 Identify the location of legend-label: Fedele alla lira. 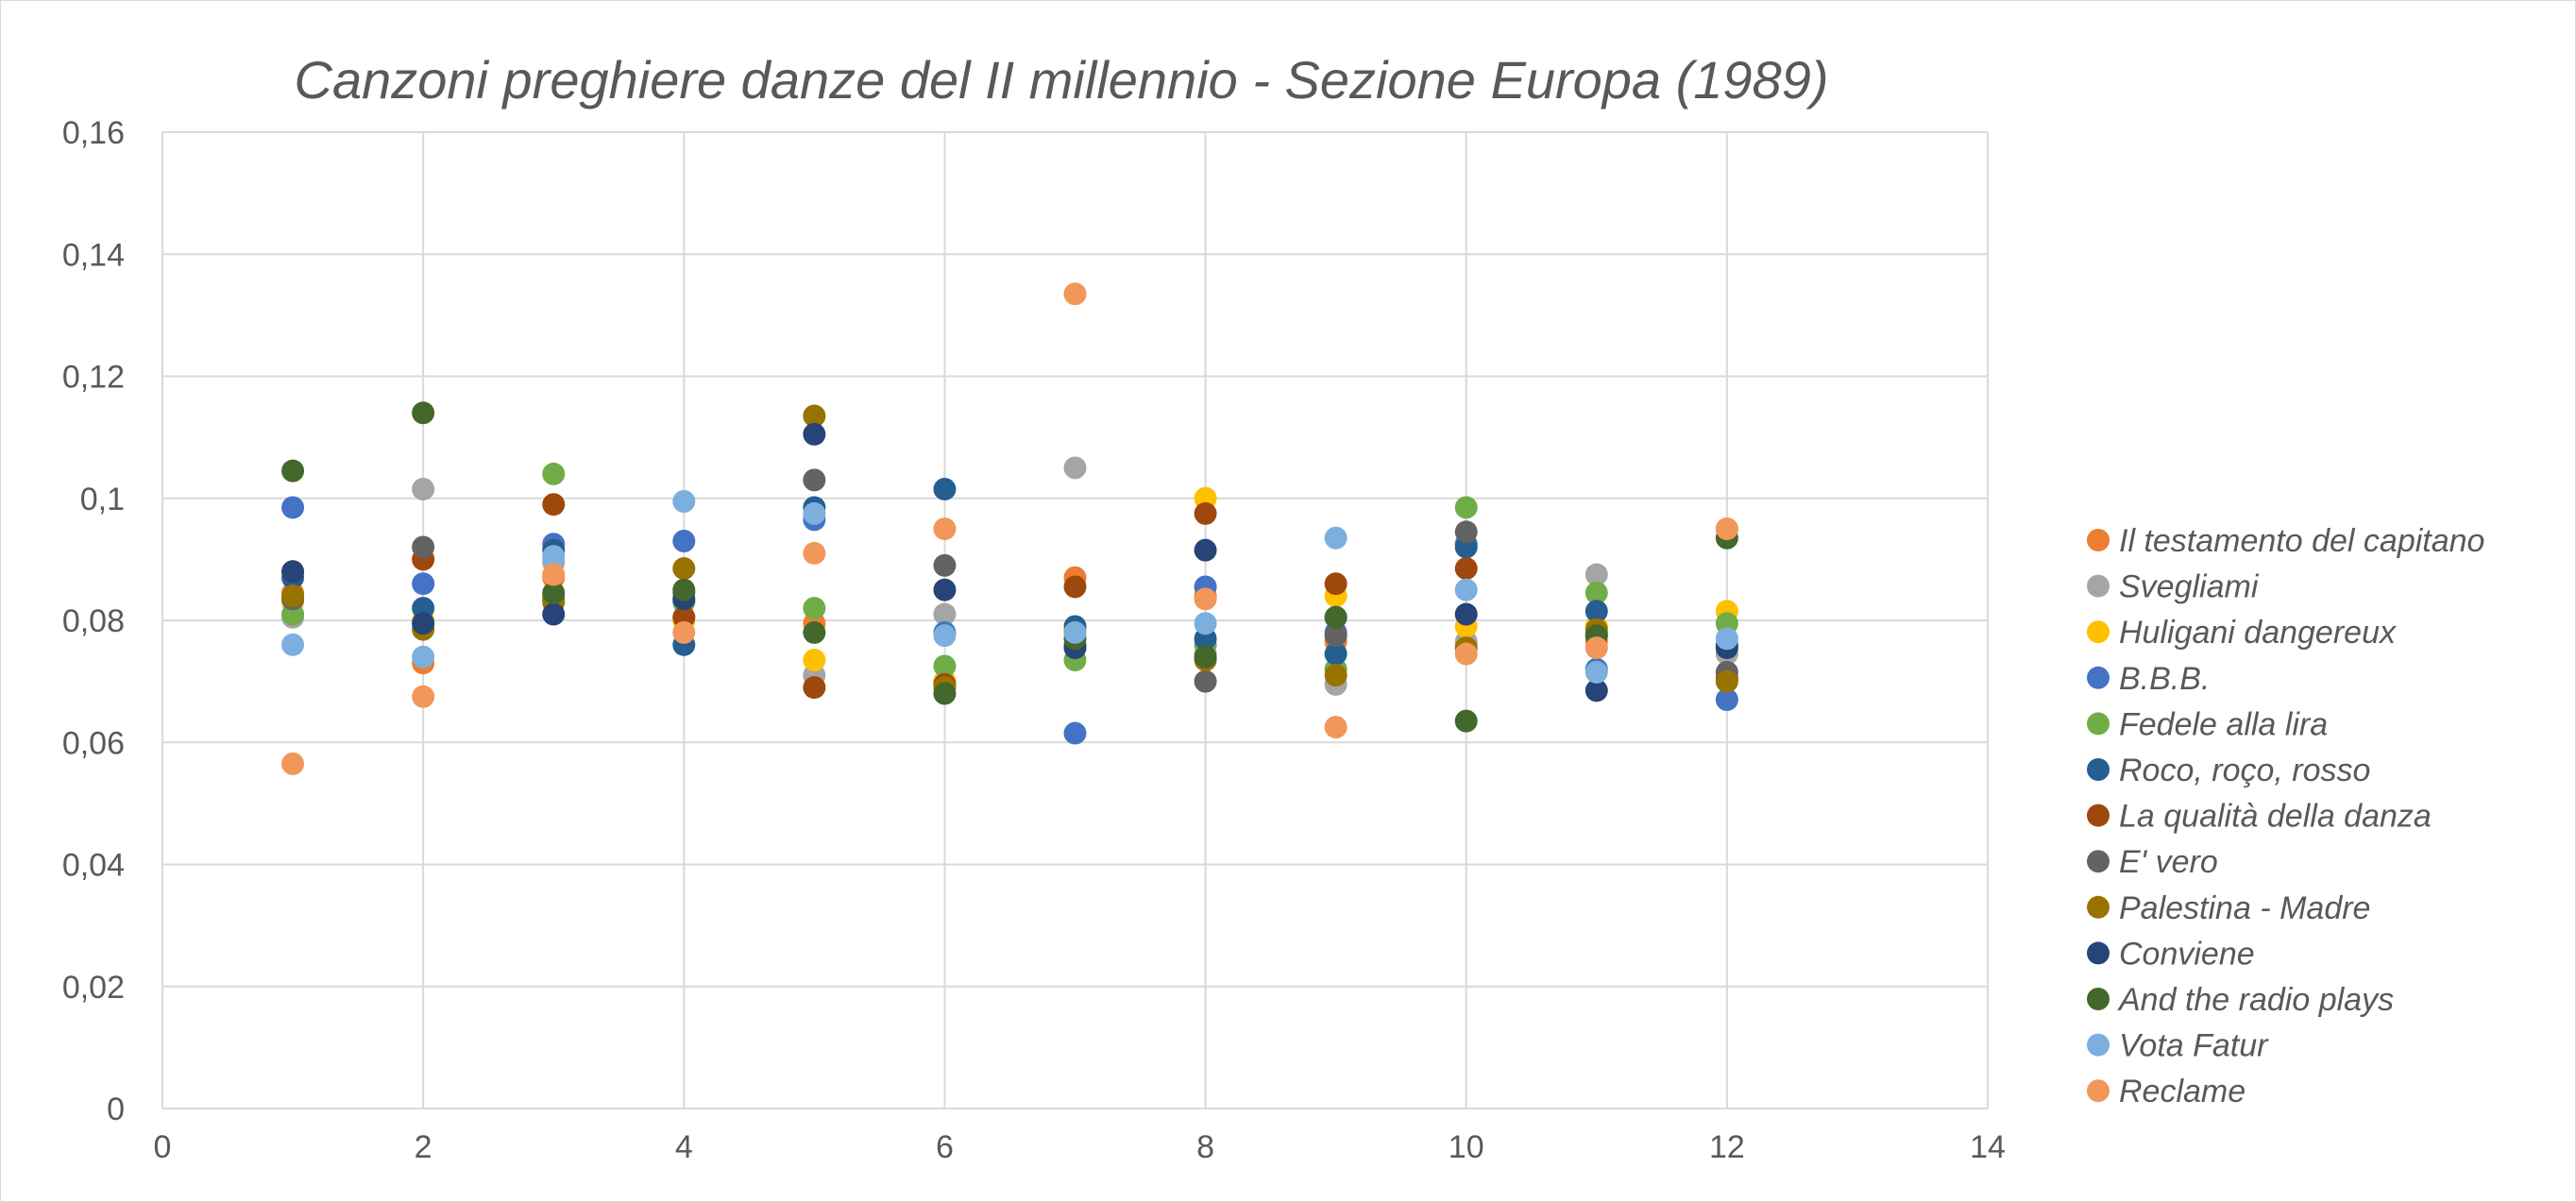
(2223, 724).